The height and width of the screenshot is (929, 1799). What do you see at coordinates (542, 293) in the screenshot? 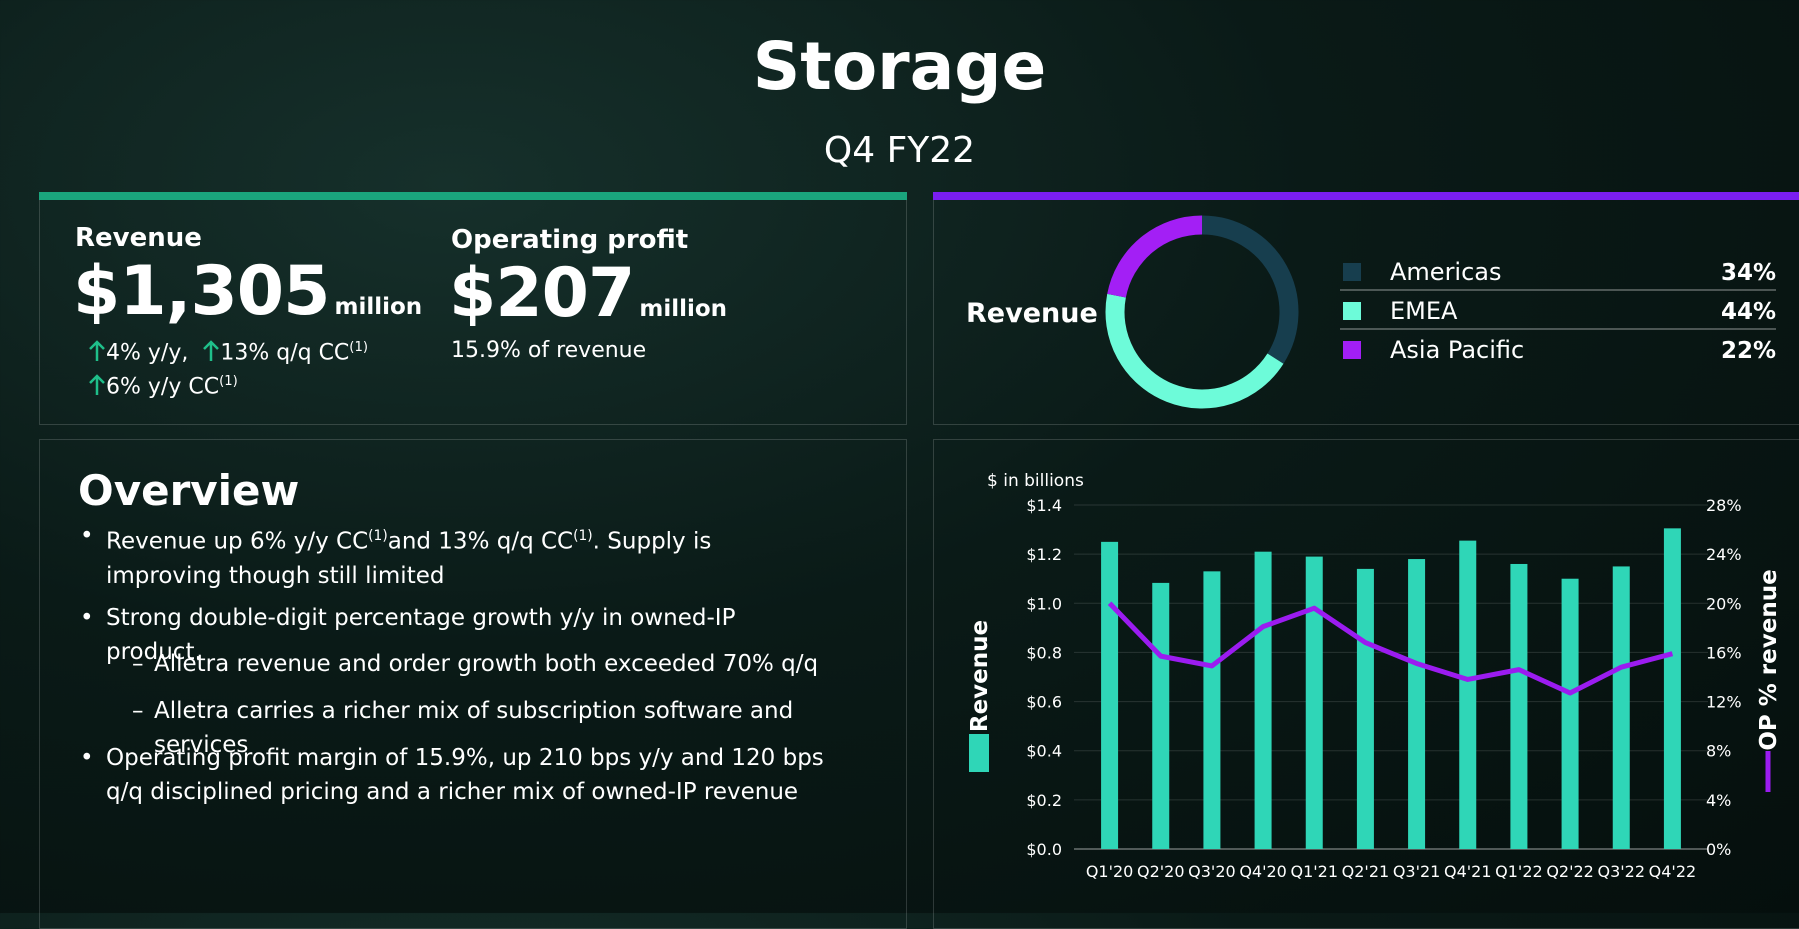
I see `kpi-value: $207` at bounding box center [542, 293].